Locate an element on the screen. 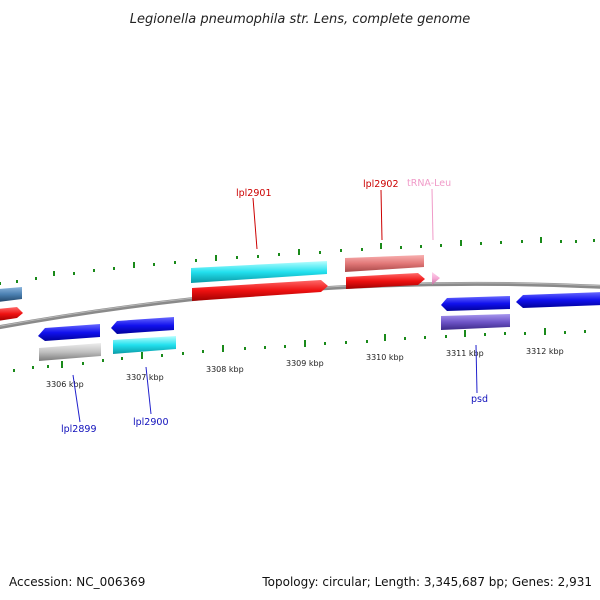 The image size is (600, 600). scale-label-3309: 3309 kbp is located at coordinates (305, 363).